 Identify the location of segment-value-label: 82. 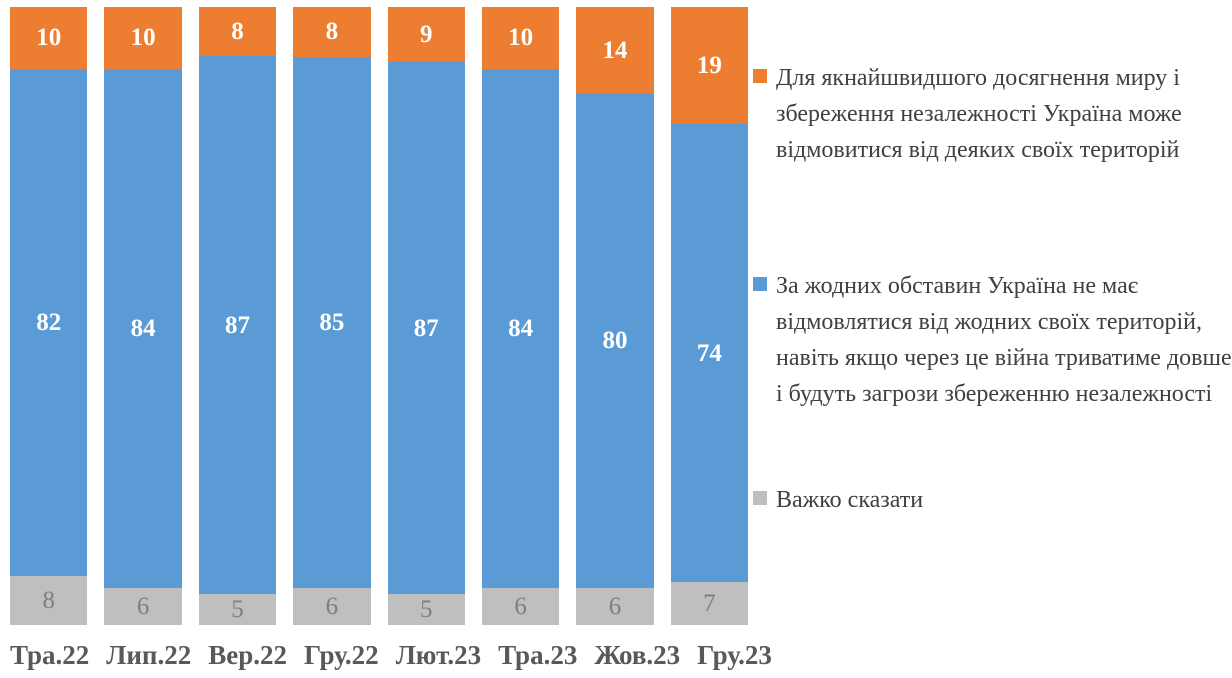
(49, 322).